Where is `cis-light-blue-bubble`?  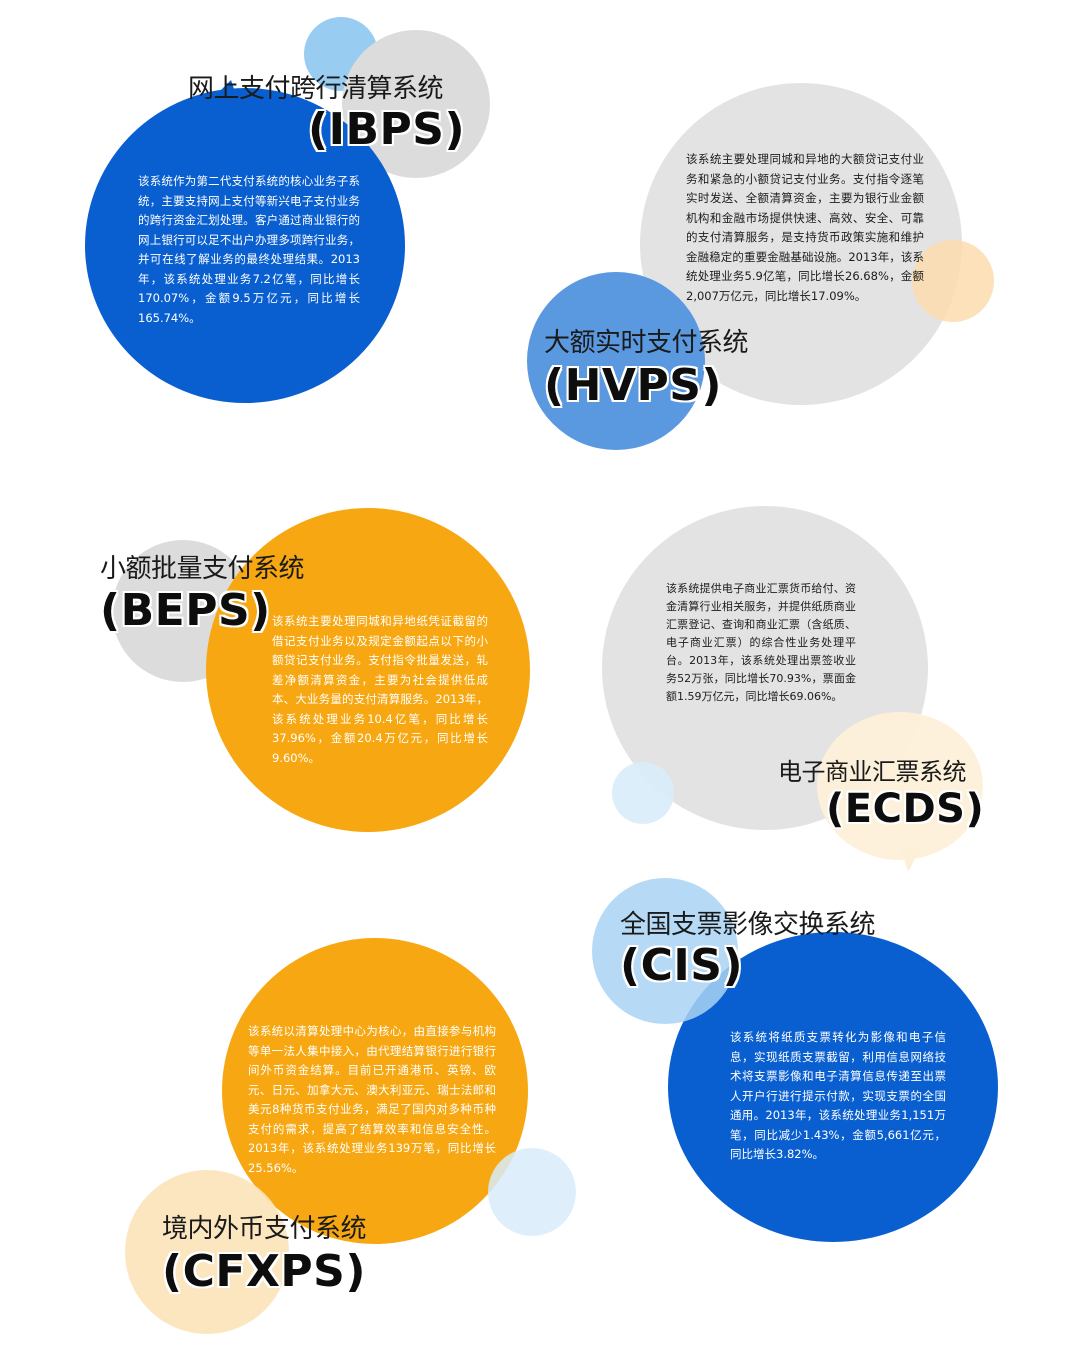
cis-light-blue-bubble is located at coordinates (665, 951).